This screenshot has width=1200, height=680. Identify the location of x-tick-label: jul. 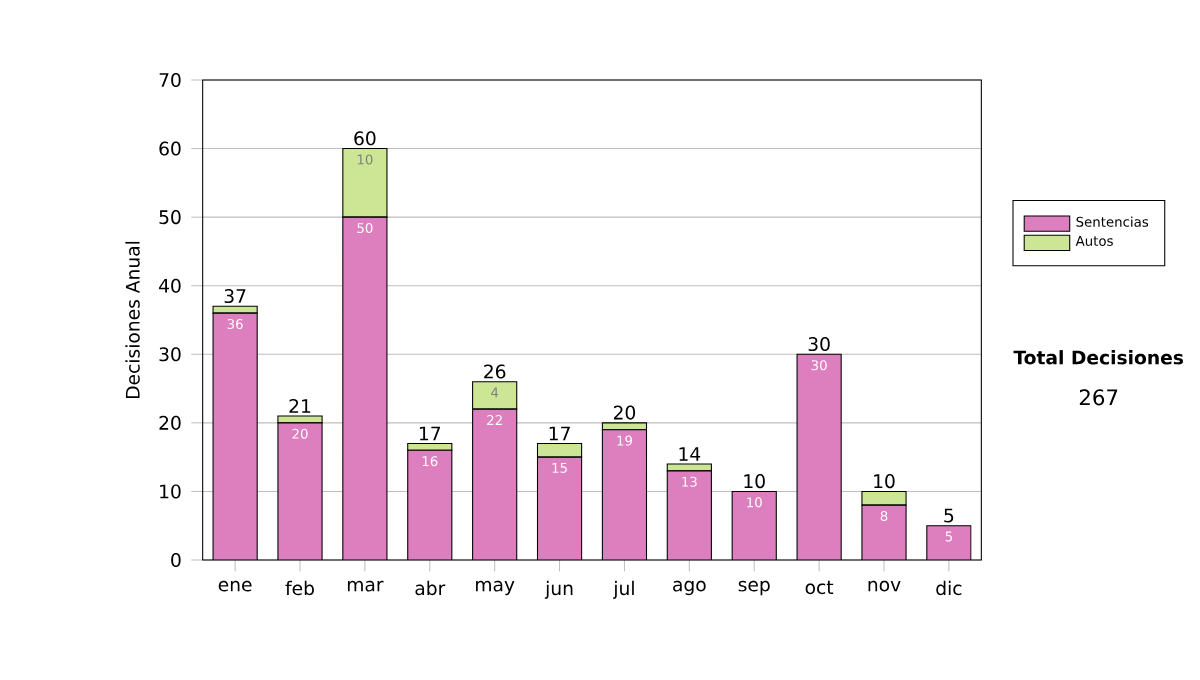
(623, 589).